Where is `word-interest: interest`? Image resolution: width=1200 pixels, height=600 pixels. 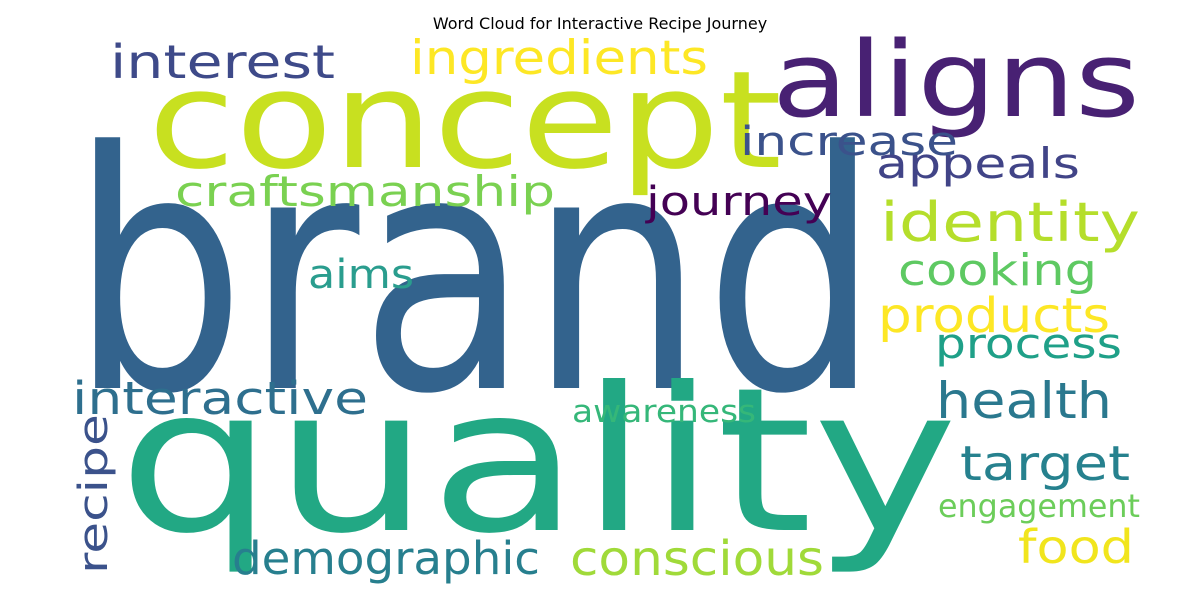
word-interest: interest is located at coordinates (222, 62).